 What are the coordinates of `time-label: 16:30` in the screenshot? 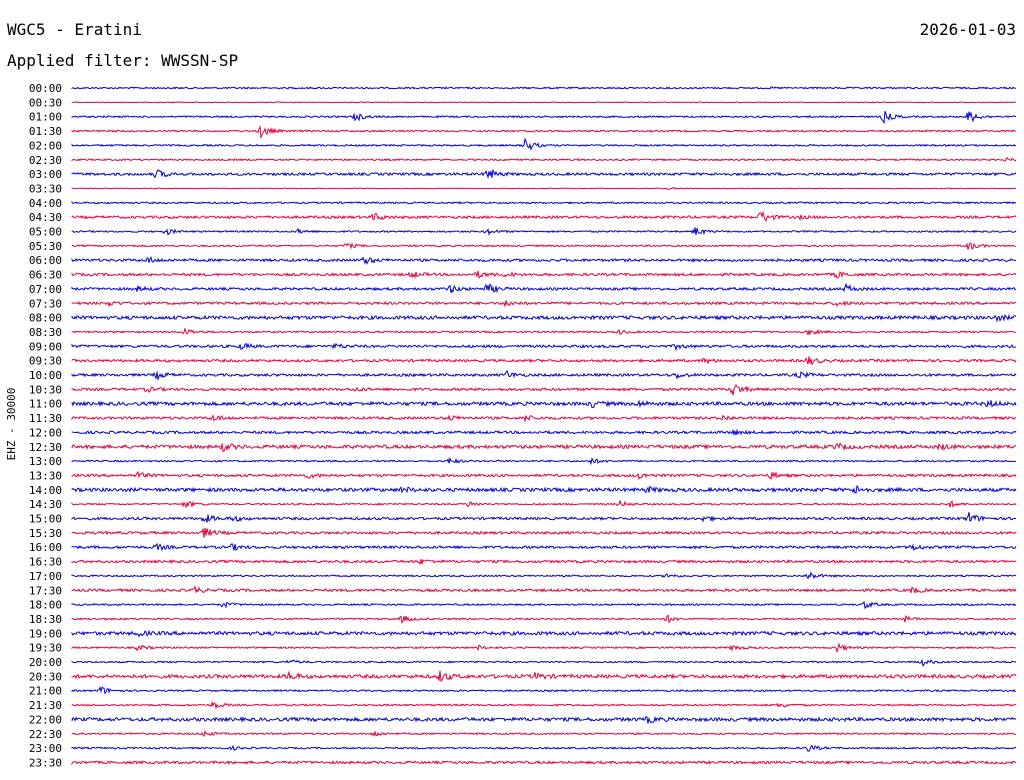 It's located at (45, 562).